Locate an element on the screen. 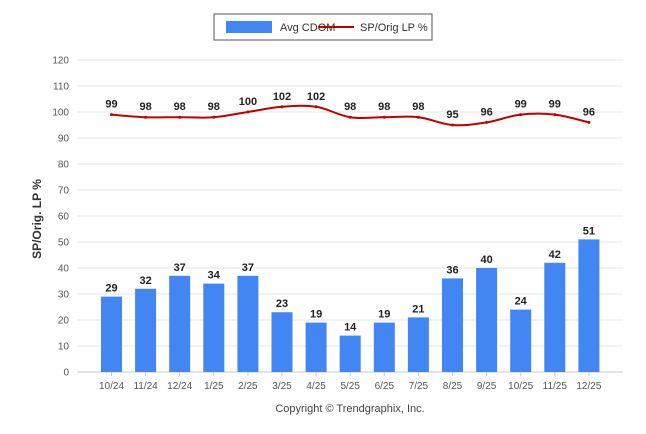 This screenshot has height=434, width=646. x-tick-label: 12/25 is located at coordinates (588, 386).